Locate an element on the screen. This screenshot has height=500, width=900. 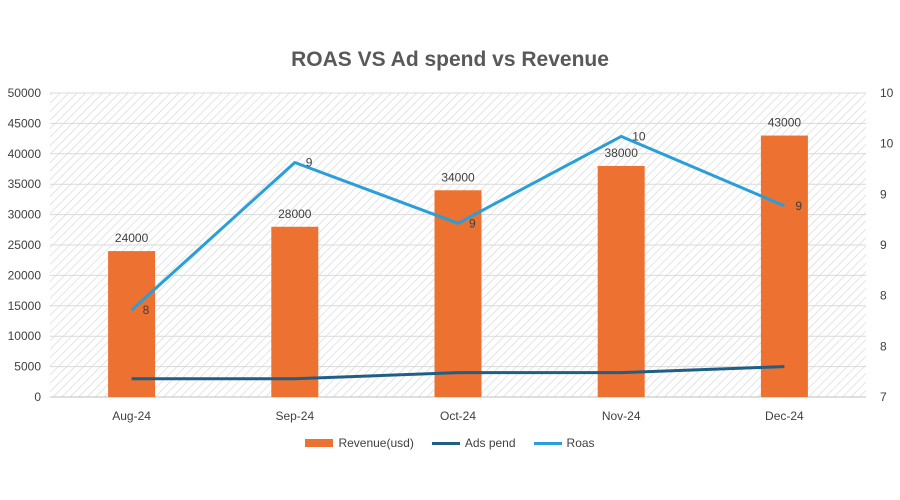
legend-label-revenue: Revenue(usd) is located at coordinates (376, 443).